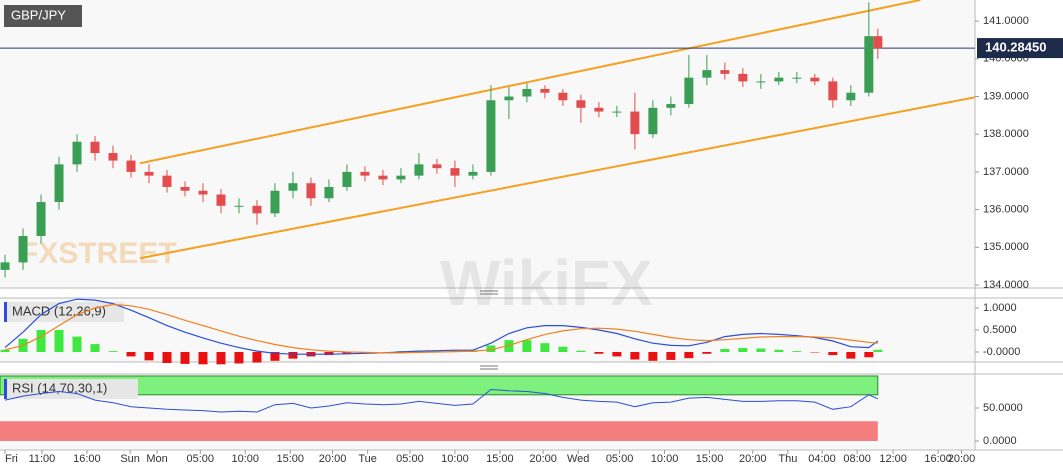 This screenshot has width=1063, height=469. I want to click on rsi-label-accent, so click(5, 389).